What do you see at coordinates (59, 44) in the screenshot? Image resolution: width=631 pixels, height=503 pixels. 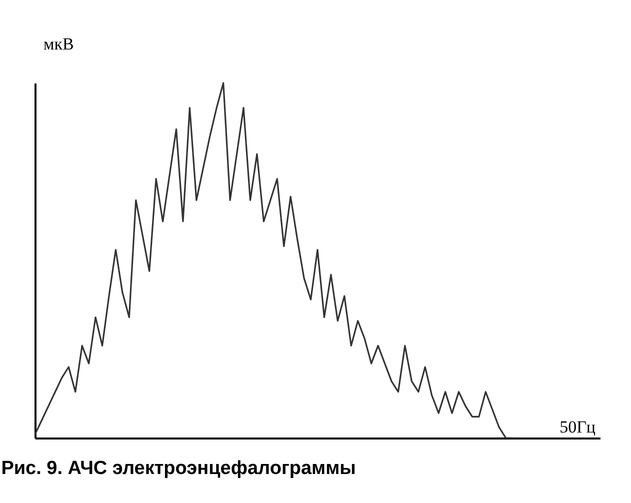 I see `y-axis-title: мкВ` at bounding box center [59, 44].